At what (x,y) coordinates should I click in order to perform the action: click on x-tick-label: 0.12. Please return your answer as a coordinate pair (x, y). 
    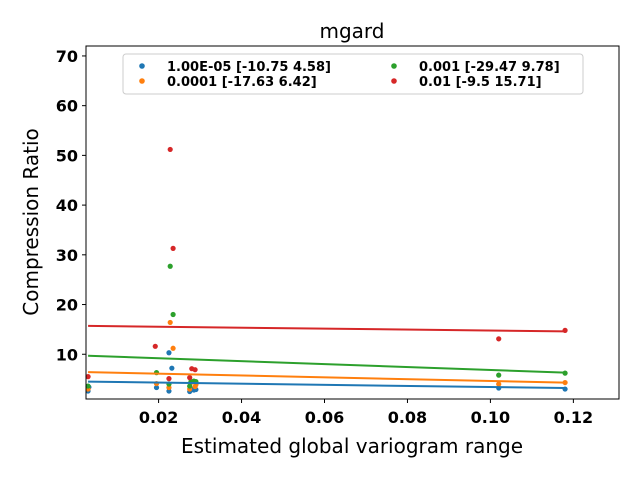
    Looking at the image, I should click on (573, 417).